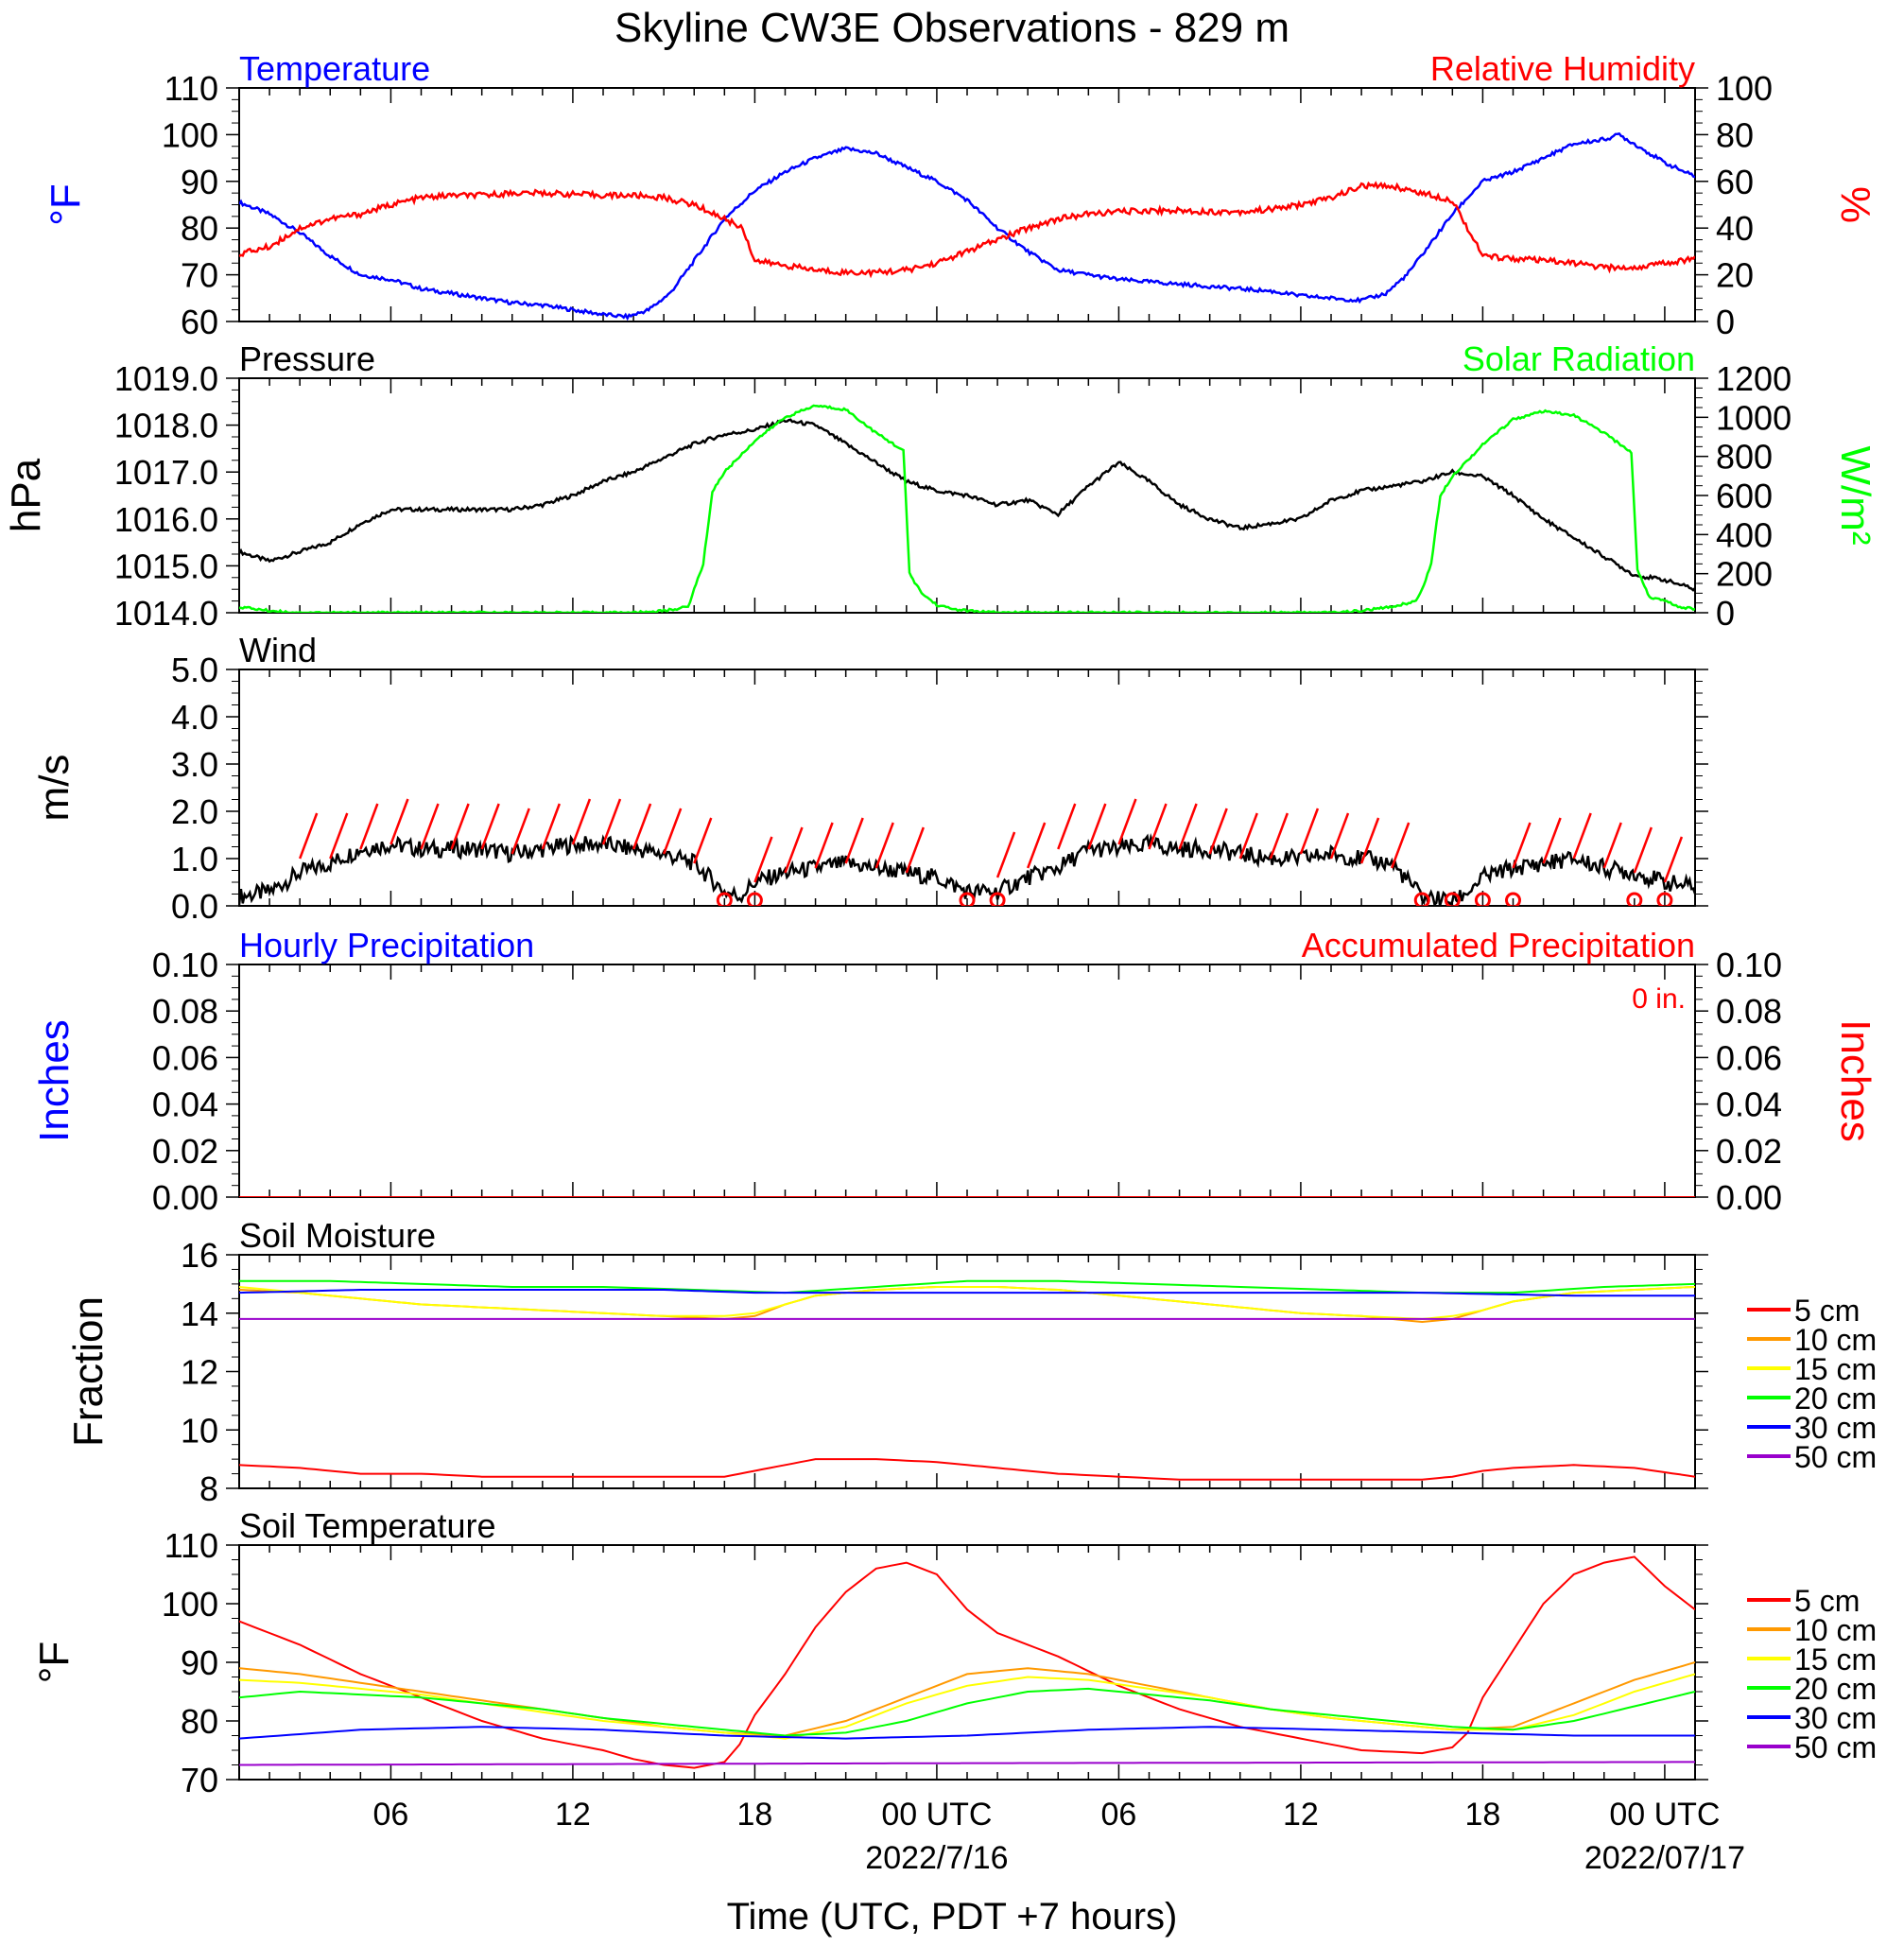  Describe the element at coordinates (54, 1663) in the screenshot. I see `y-axis-title-left: °F` at that location.